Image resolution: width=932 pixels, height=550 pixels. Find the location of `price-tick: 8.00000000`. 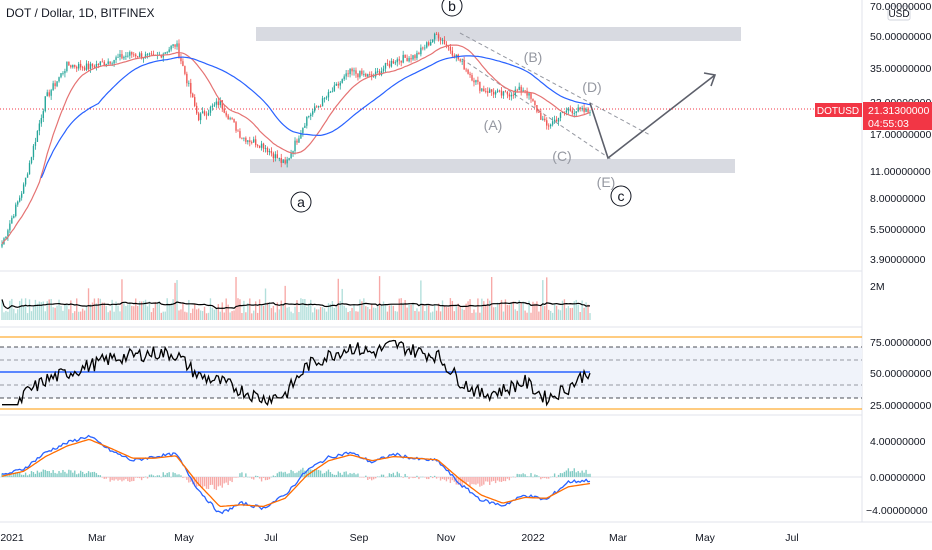

price-tick: 8.00000000 is located at coordinates (898, 199).